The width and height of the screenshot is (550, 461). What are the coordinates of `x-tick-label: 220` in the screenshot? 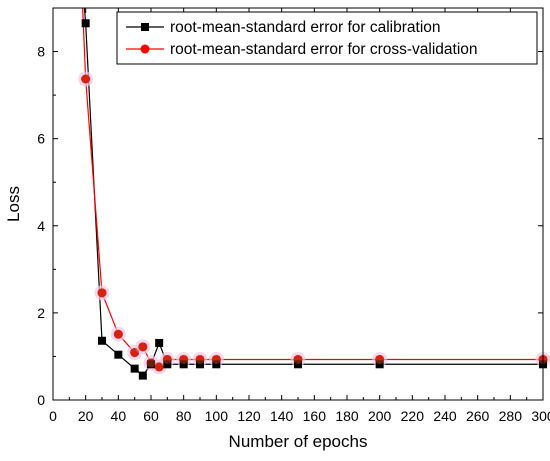 It's located at (413, 416).